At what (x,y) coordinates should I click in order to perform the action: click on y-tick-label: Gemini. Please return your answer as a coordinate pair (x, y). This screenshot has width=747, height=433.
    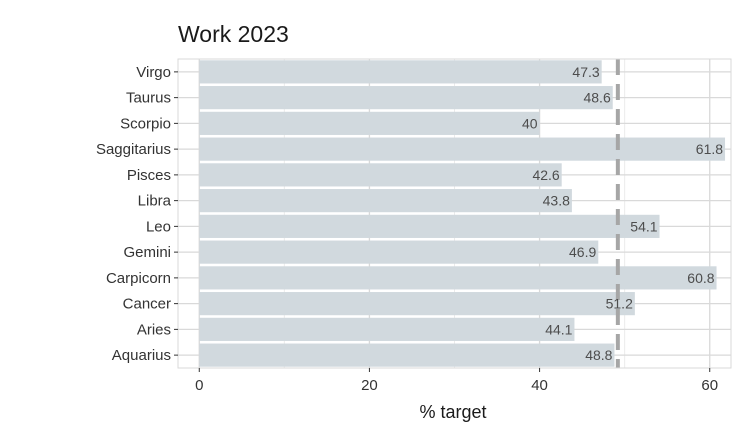
    Looking at the image, I should click on (147, 252).